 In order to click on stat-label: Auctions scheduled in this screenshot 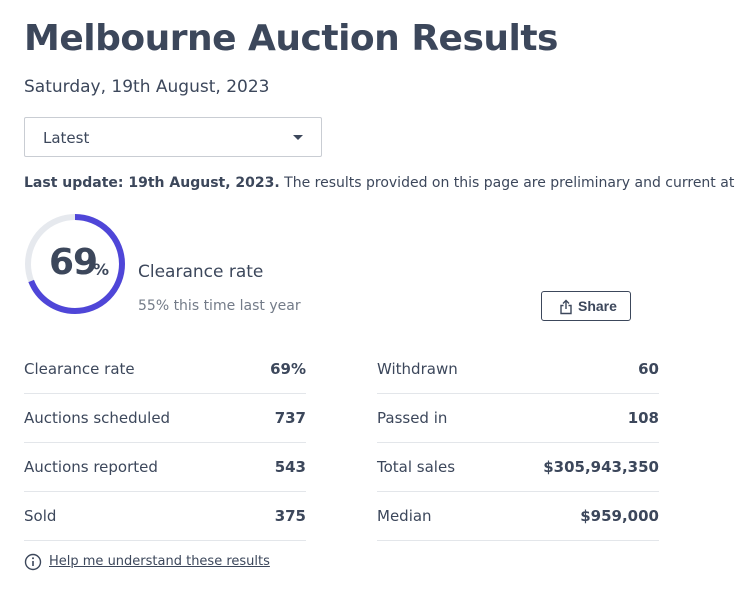, I will do `click(97, 418)`.